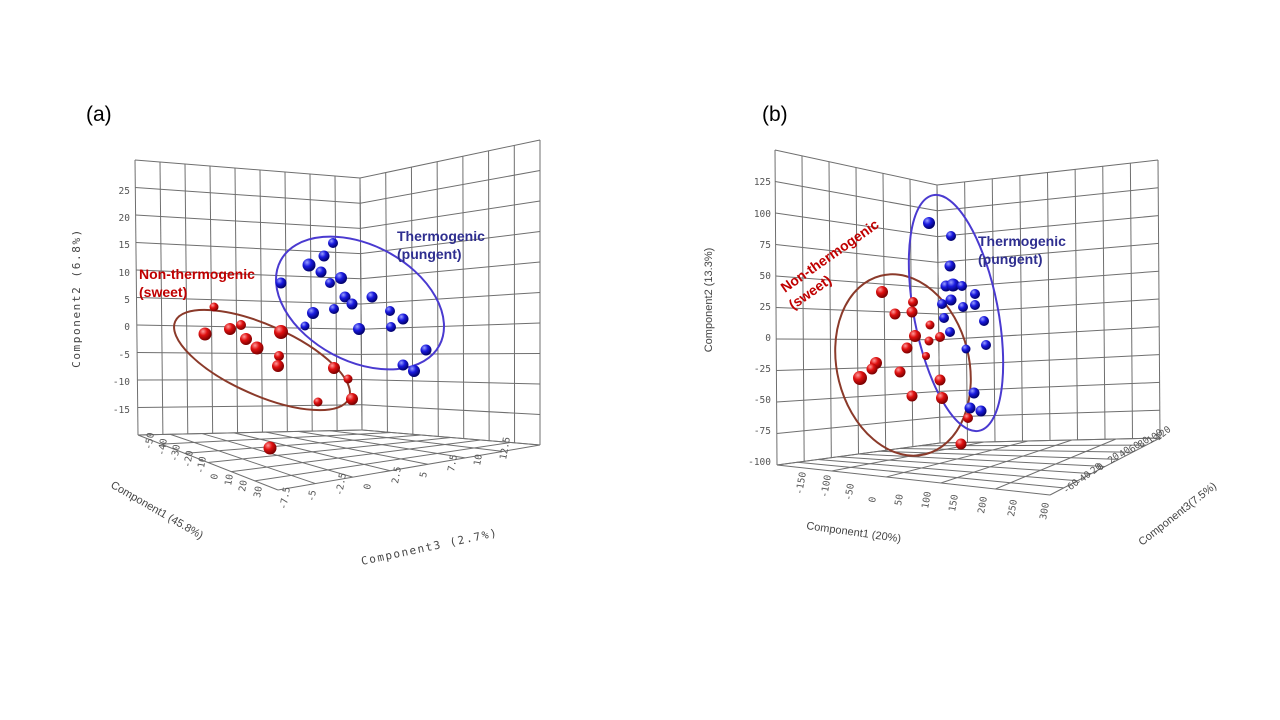 The height and width of the screenshot is (720, 1280). I want to click on panel-b-grid, so click(967, 322).